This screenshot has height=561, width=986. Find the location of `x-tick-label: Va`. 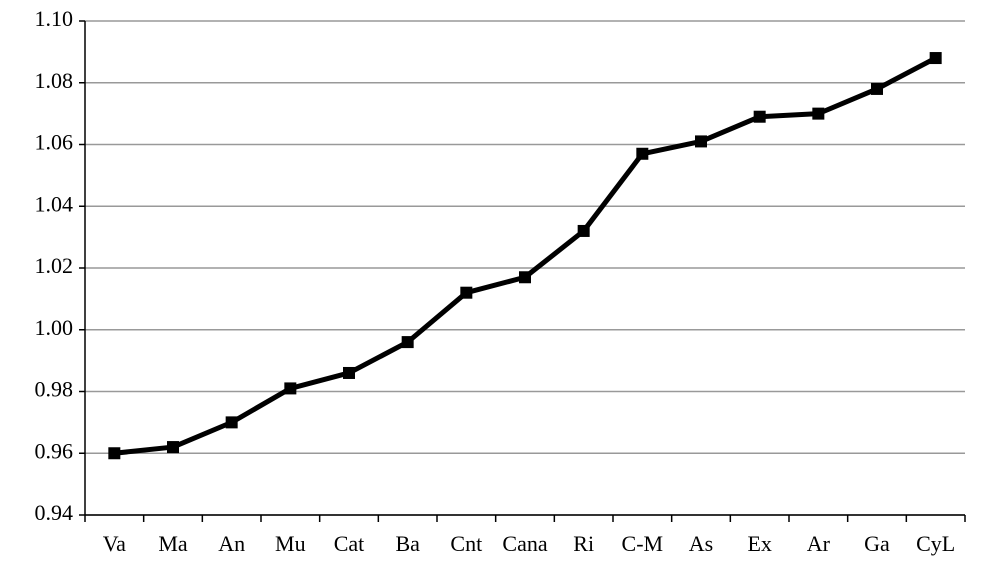

x-tick-label: Va is located at coordinates (114, 543).